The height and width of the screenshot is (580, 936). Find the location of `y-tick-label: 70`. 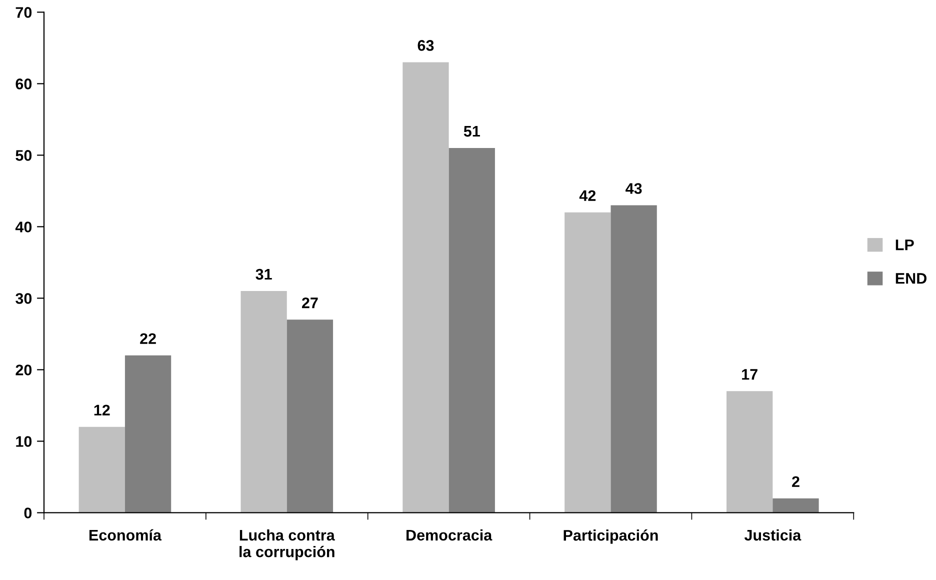

y-tick-label: 70 is located at coordinates (24, 12).